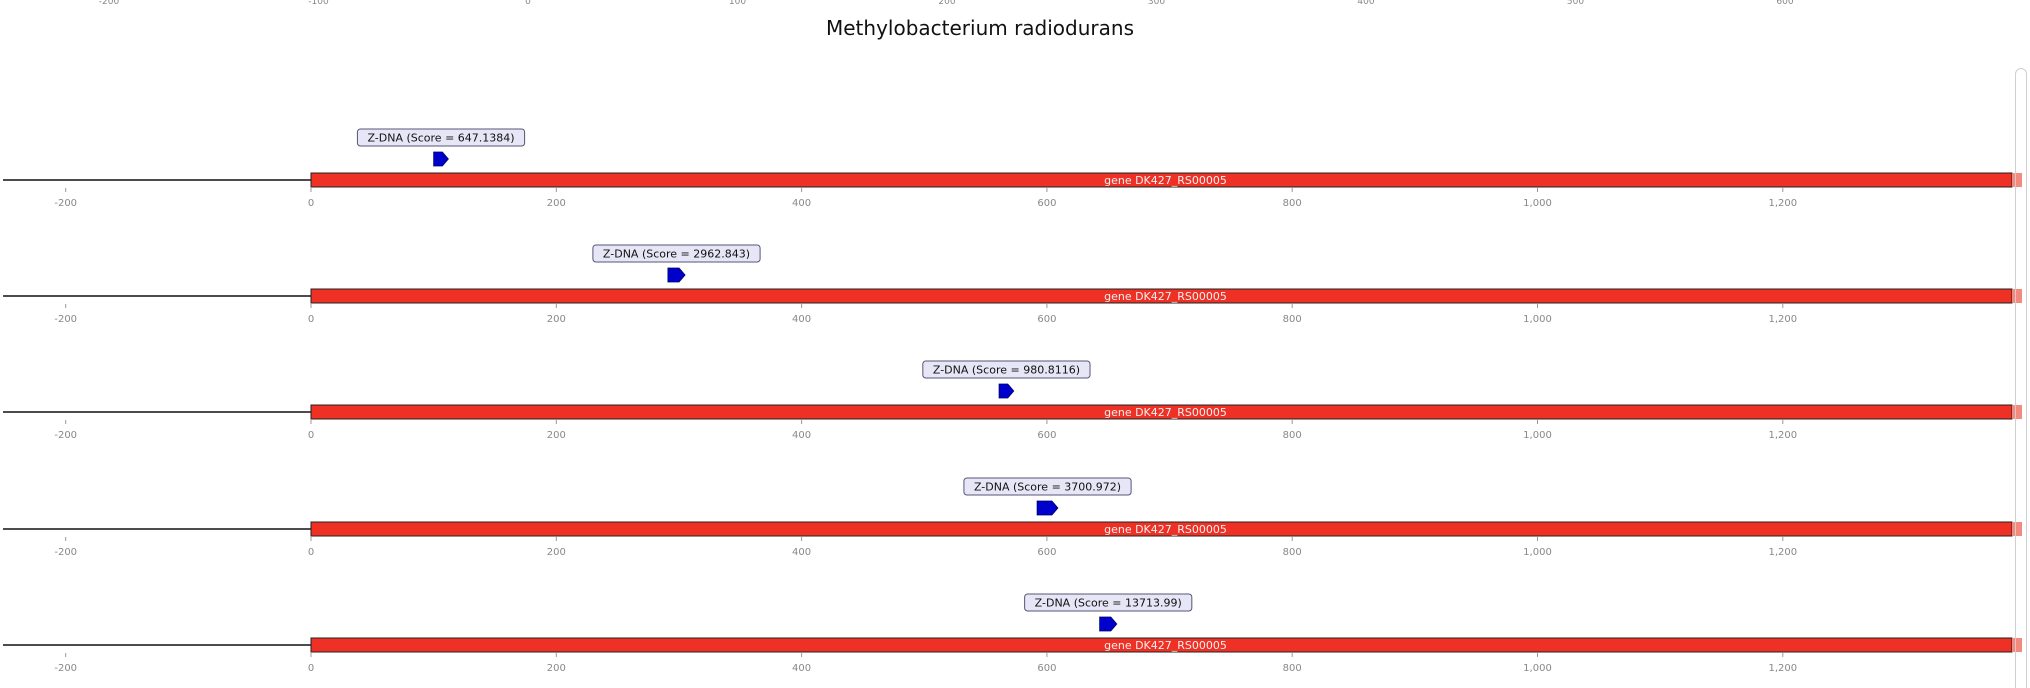  I want to click on scrollbar-edge, so click(2021, 378).